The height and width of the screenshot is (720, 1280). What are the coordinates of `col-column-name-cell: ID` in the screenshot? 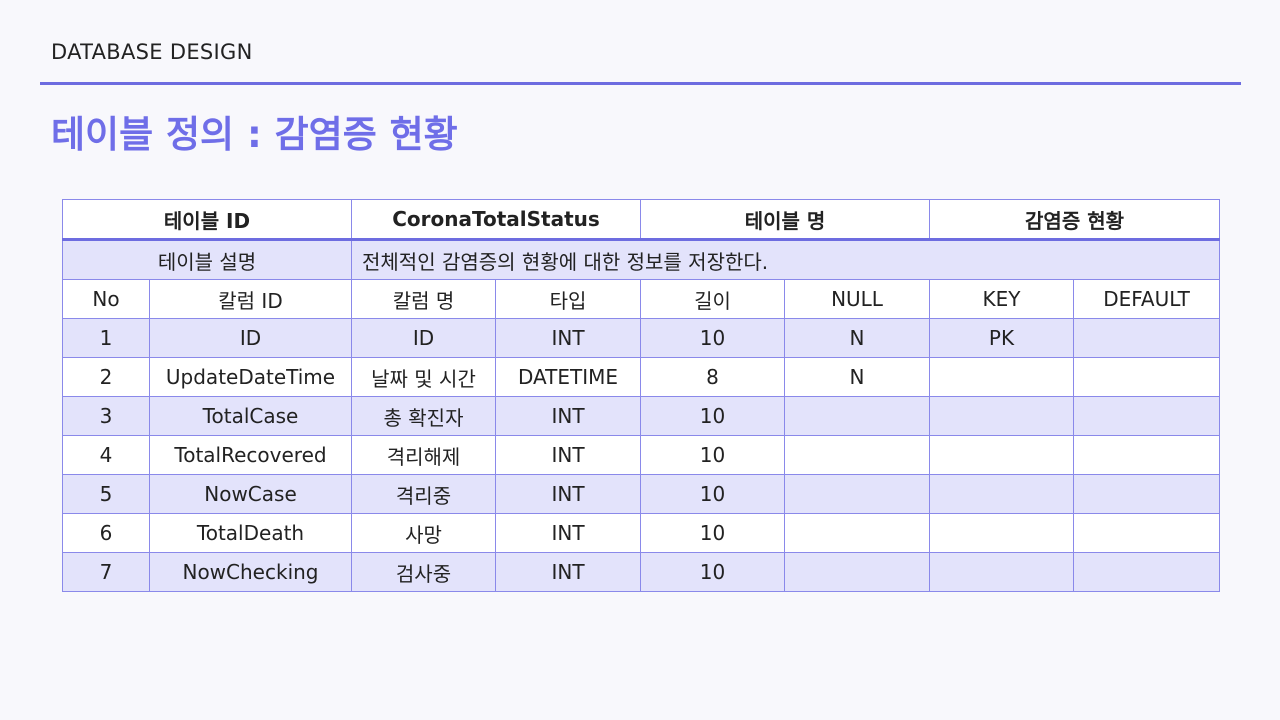 It's located at (423, 338).